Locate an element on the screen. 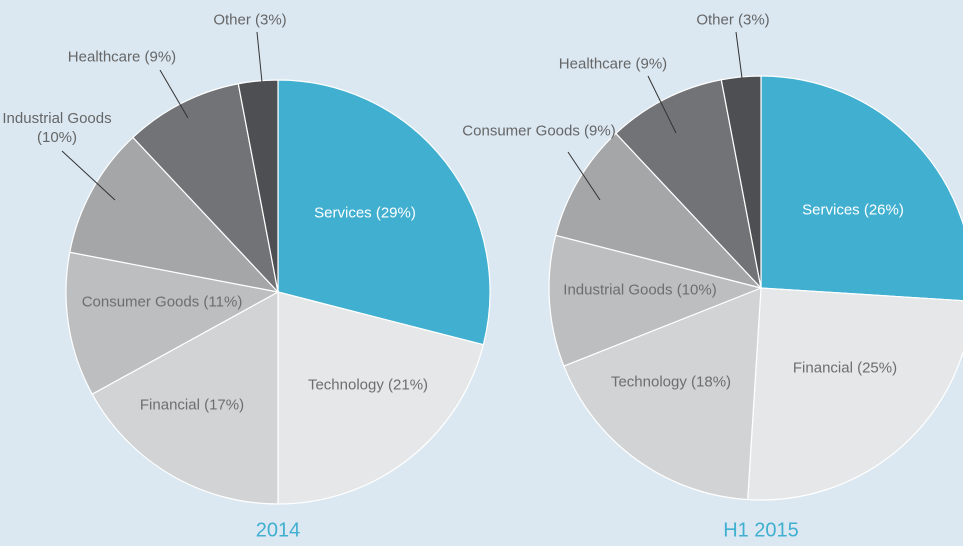 Image resolution: width=963 pixels, height=546 pixels. slice-label: Technology (21%) is located at coordinates (368, 385).